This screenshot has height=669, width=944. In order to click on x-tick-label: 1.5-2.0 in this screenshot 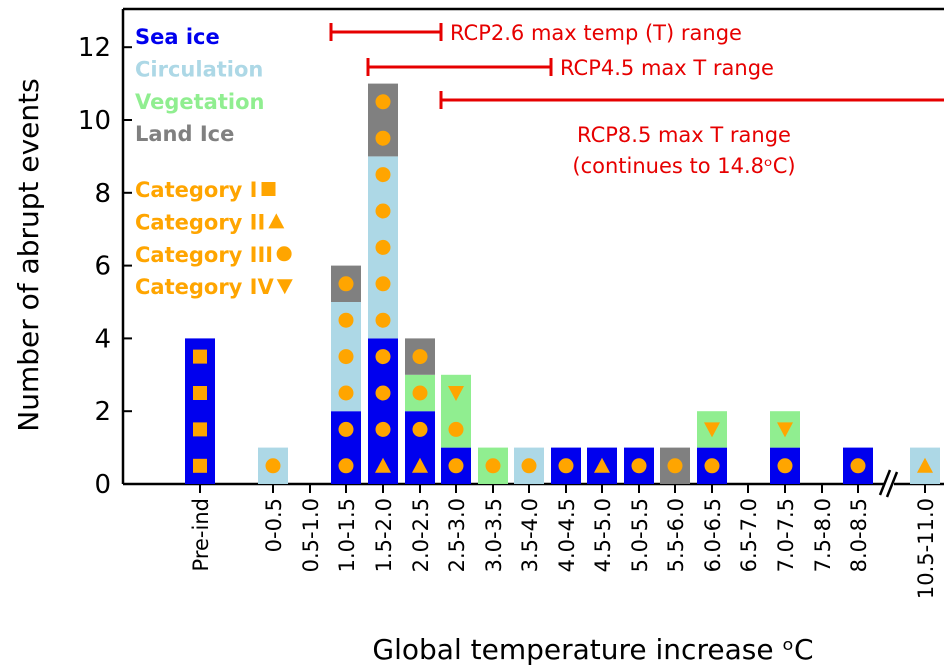, I will do `click(384, 535)`.